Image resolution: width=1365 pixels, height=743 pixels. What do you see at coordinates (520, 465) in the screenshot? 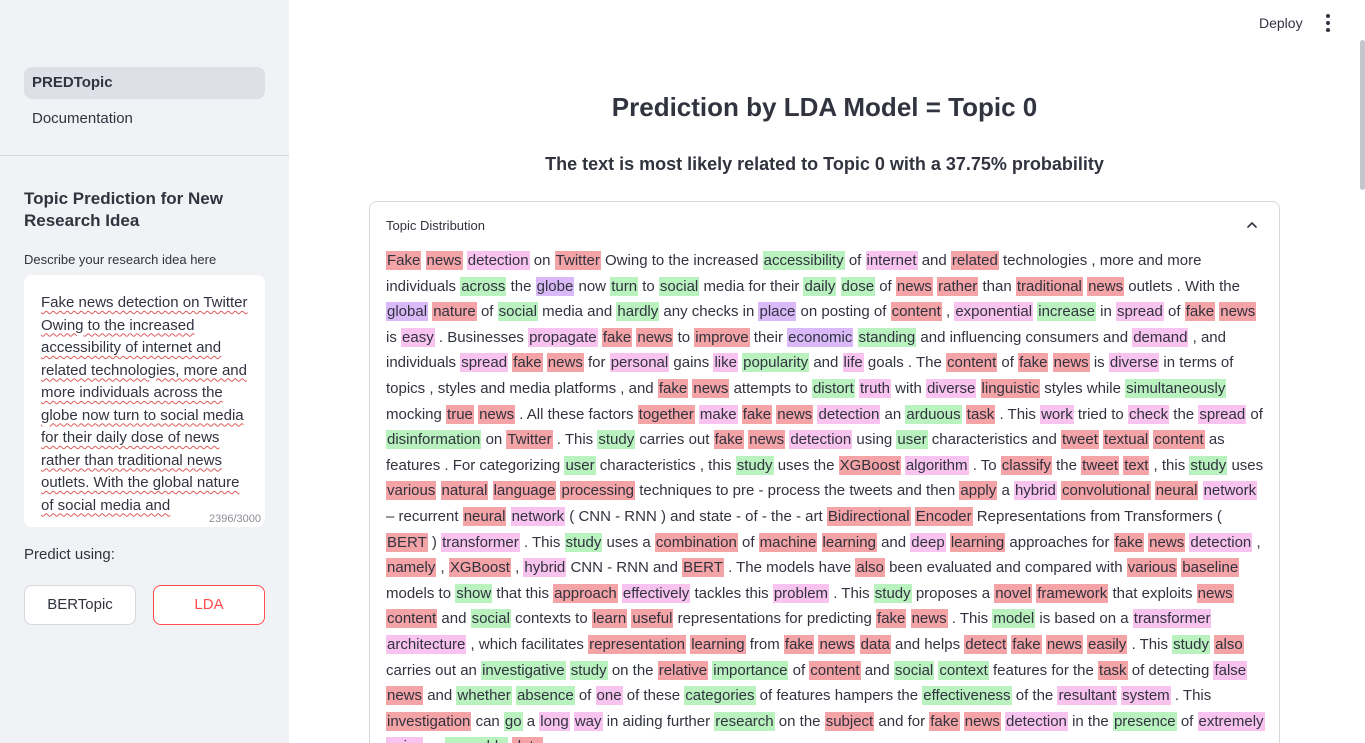
I see `plain-text: categorizing` at bounding box center [520, 465].